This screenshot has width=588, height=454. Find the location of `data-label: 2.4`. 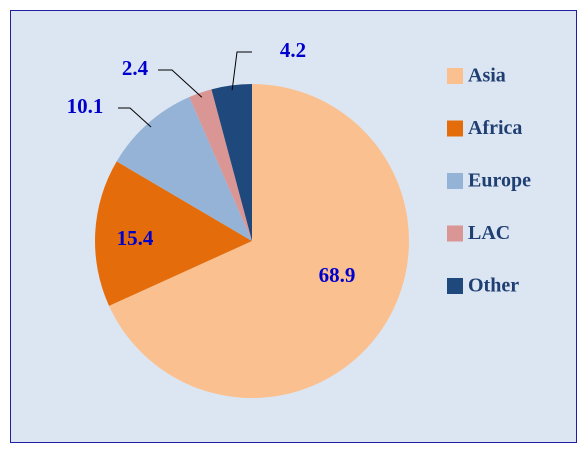

data-label: 2.4 is located at coordinates (135, 68).